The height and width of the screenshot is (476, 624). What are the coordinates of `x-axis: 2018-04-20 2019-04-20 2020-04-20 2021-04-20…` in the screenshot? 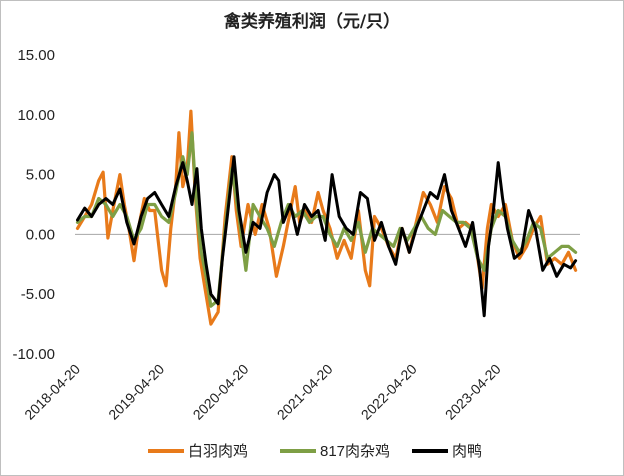 It's located at (262, 392).